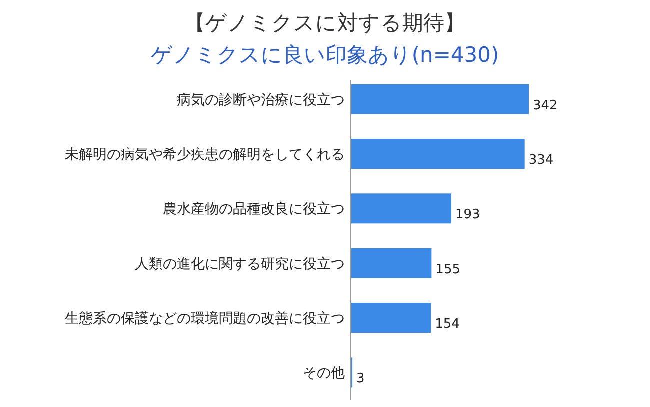  I want to click on data-label: 154, so click(447, 324).